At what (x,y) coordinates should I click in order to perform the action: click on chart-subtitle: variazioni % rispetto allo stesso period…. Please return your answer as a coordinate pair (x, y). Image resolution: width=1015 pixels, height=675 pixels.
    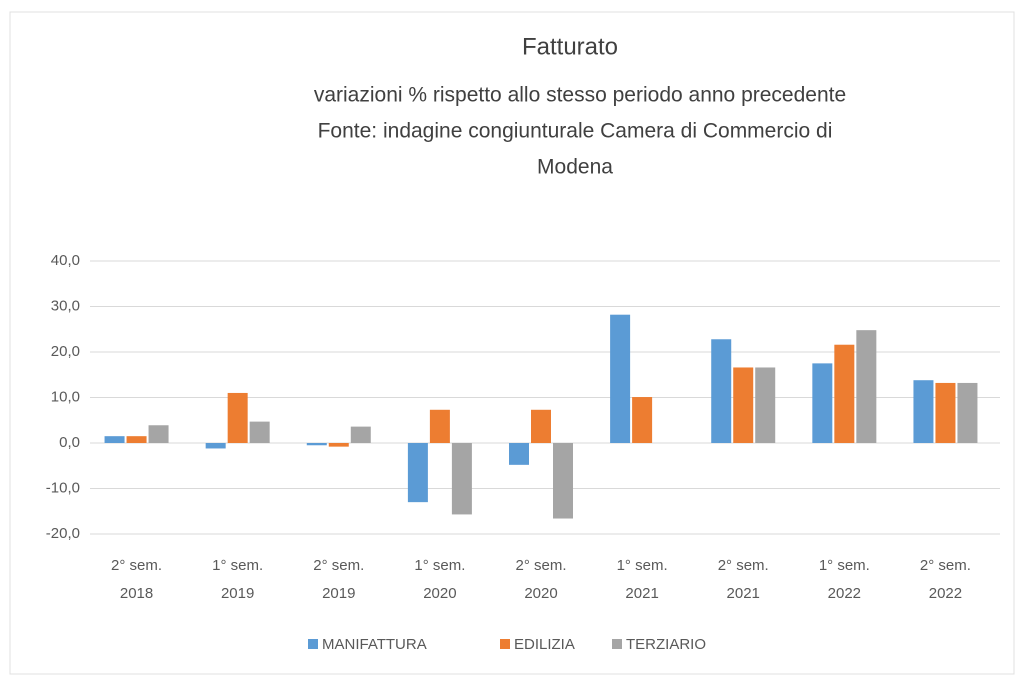
    Looking at the image, I should click on (580, 95).